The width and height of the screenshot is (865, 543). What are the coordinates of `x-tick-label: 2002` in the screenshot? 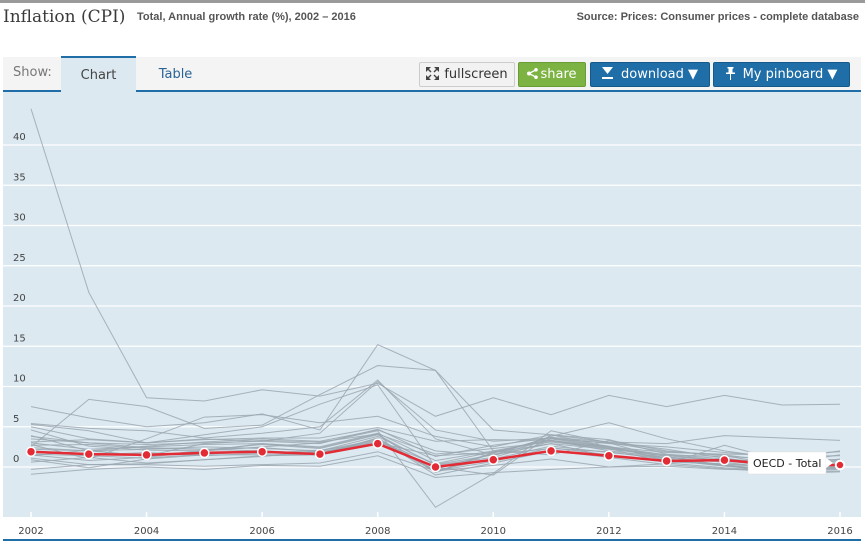 It's located at (30, 531).